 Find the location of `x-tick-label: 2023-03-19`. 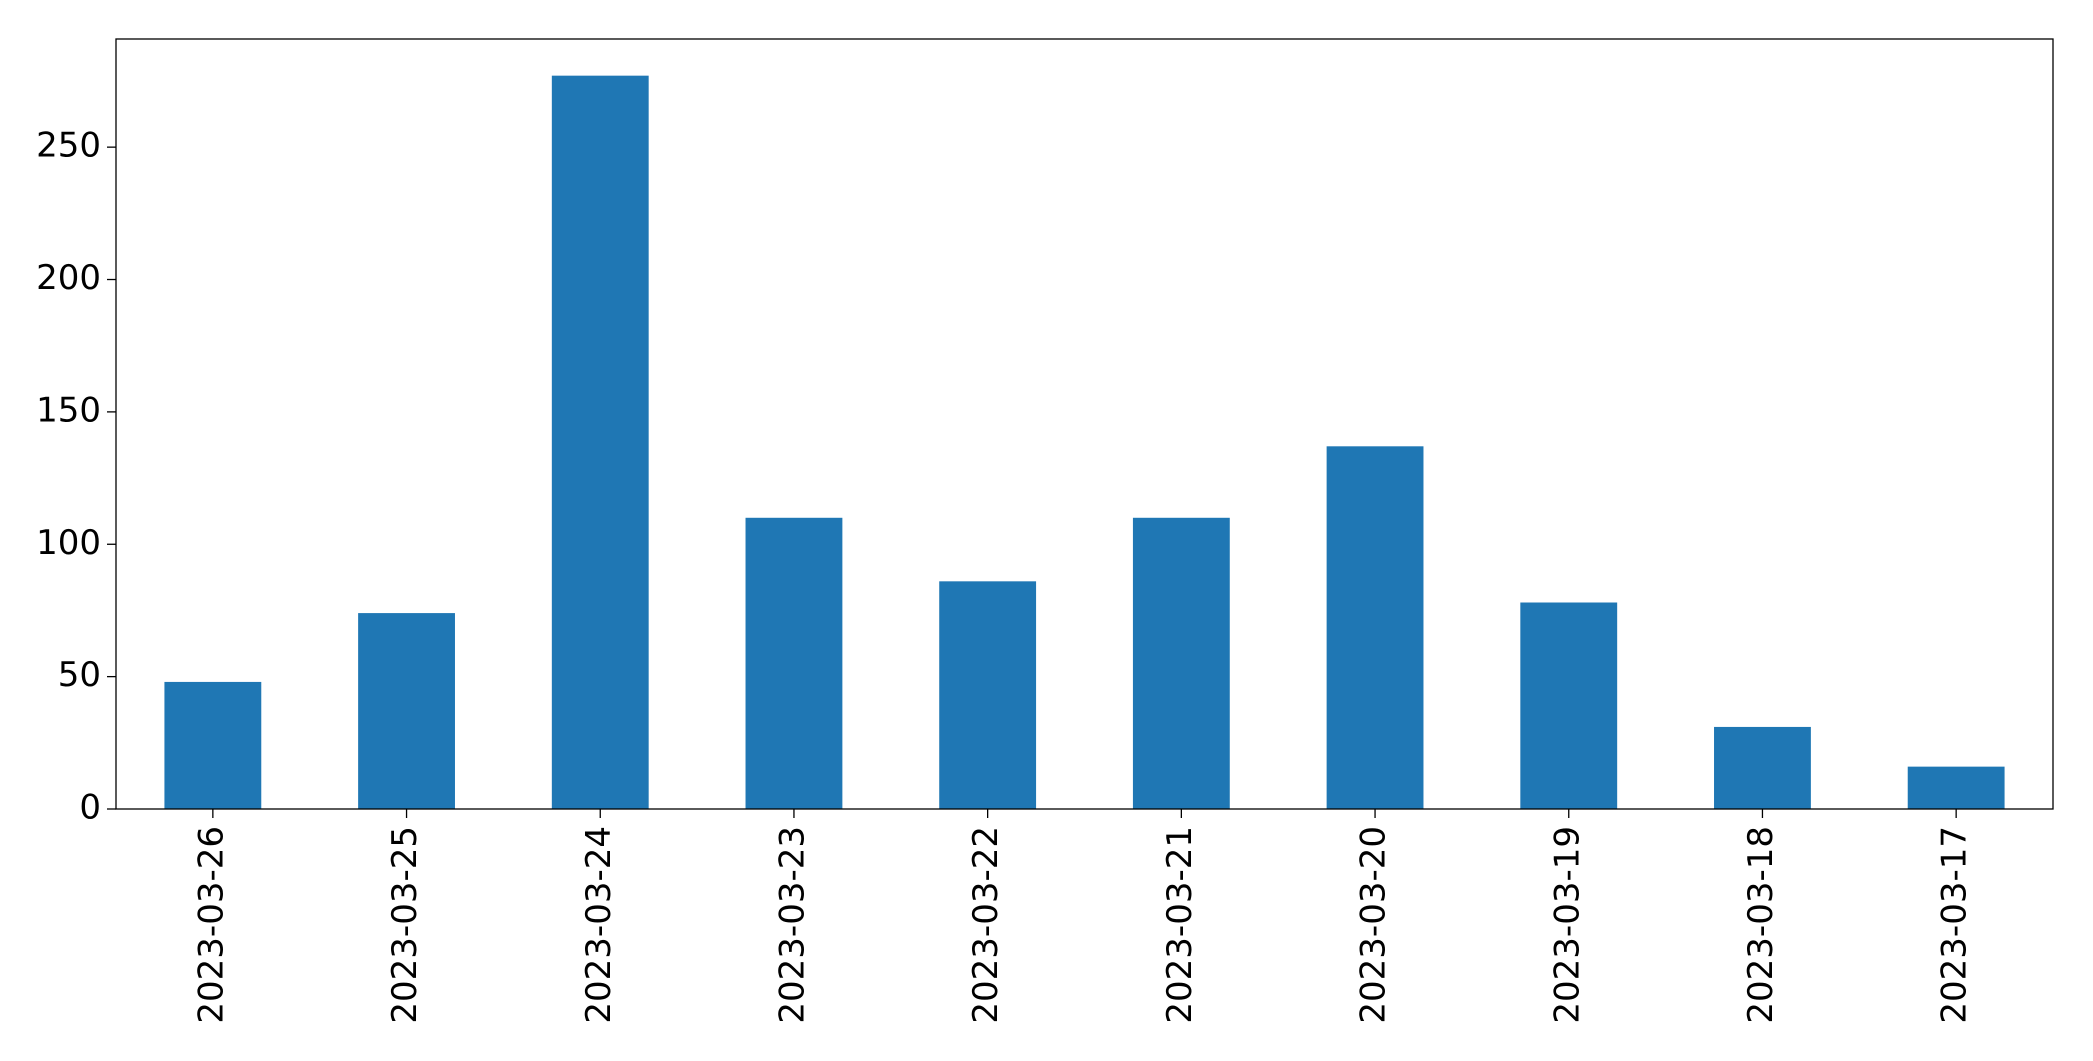

x-tick-label: 2023-03-19 is located at coordinates (1567, 925).